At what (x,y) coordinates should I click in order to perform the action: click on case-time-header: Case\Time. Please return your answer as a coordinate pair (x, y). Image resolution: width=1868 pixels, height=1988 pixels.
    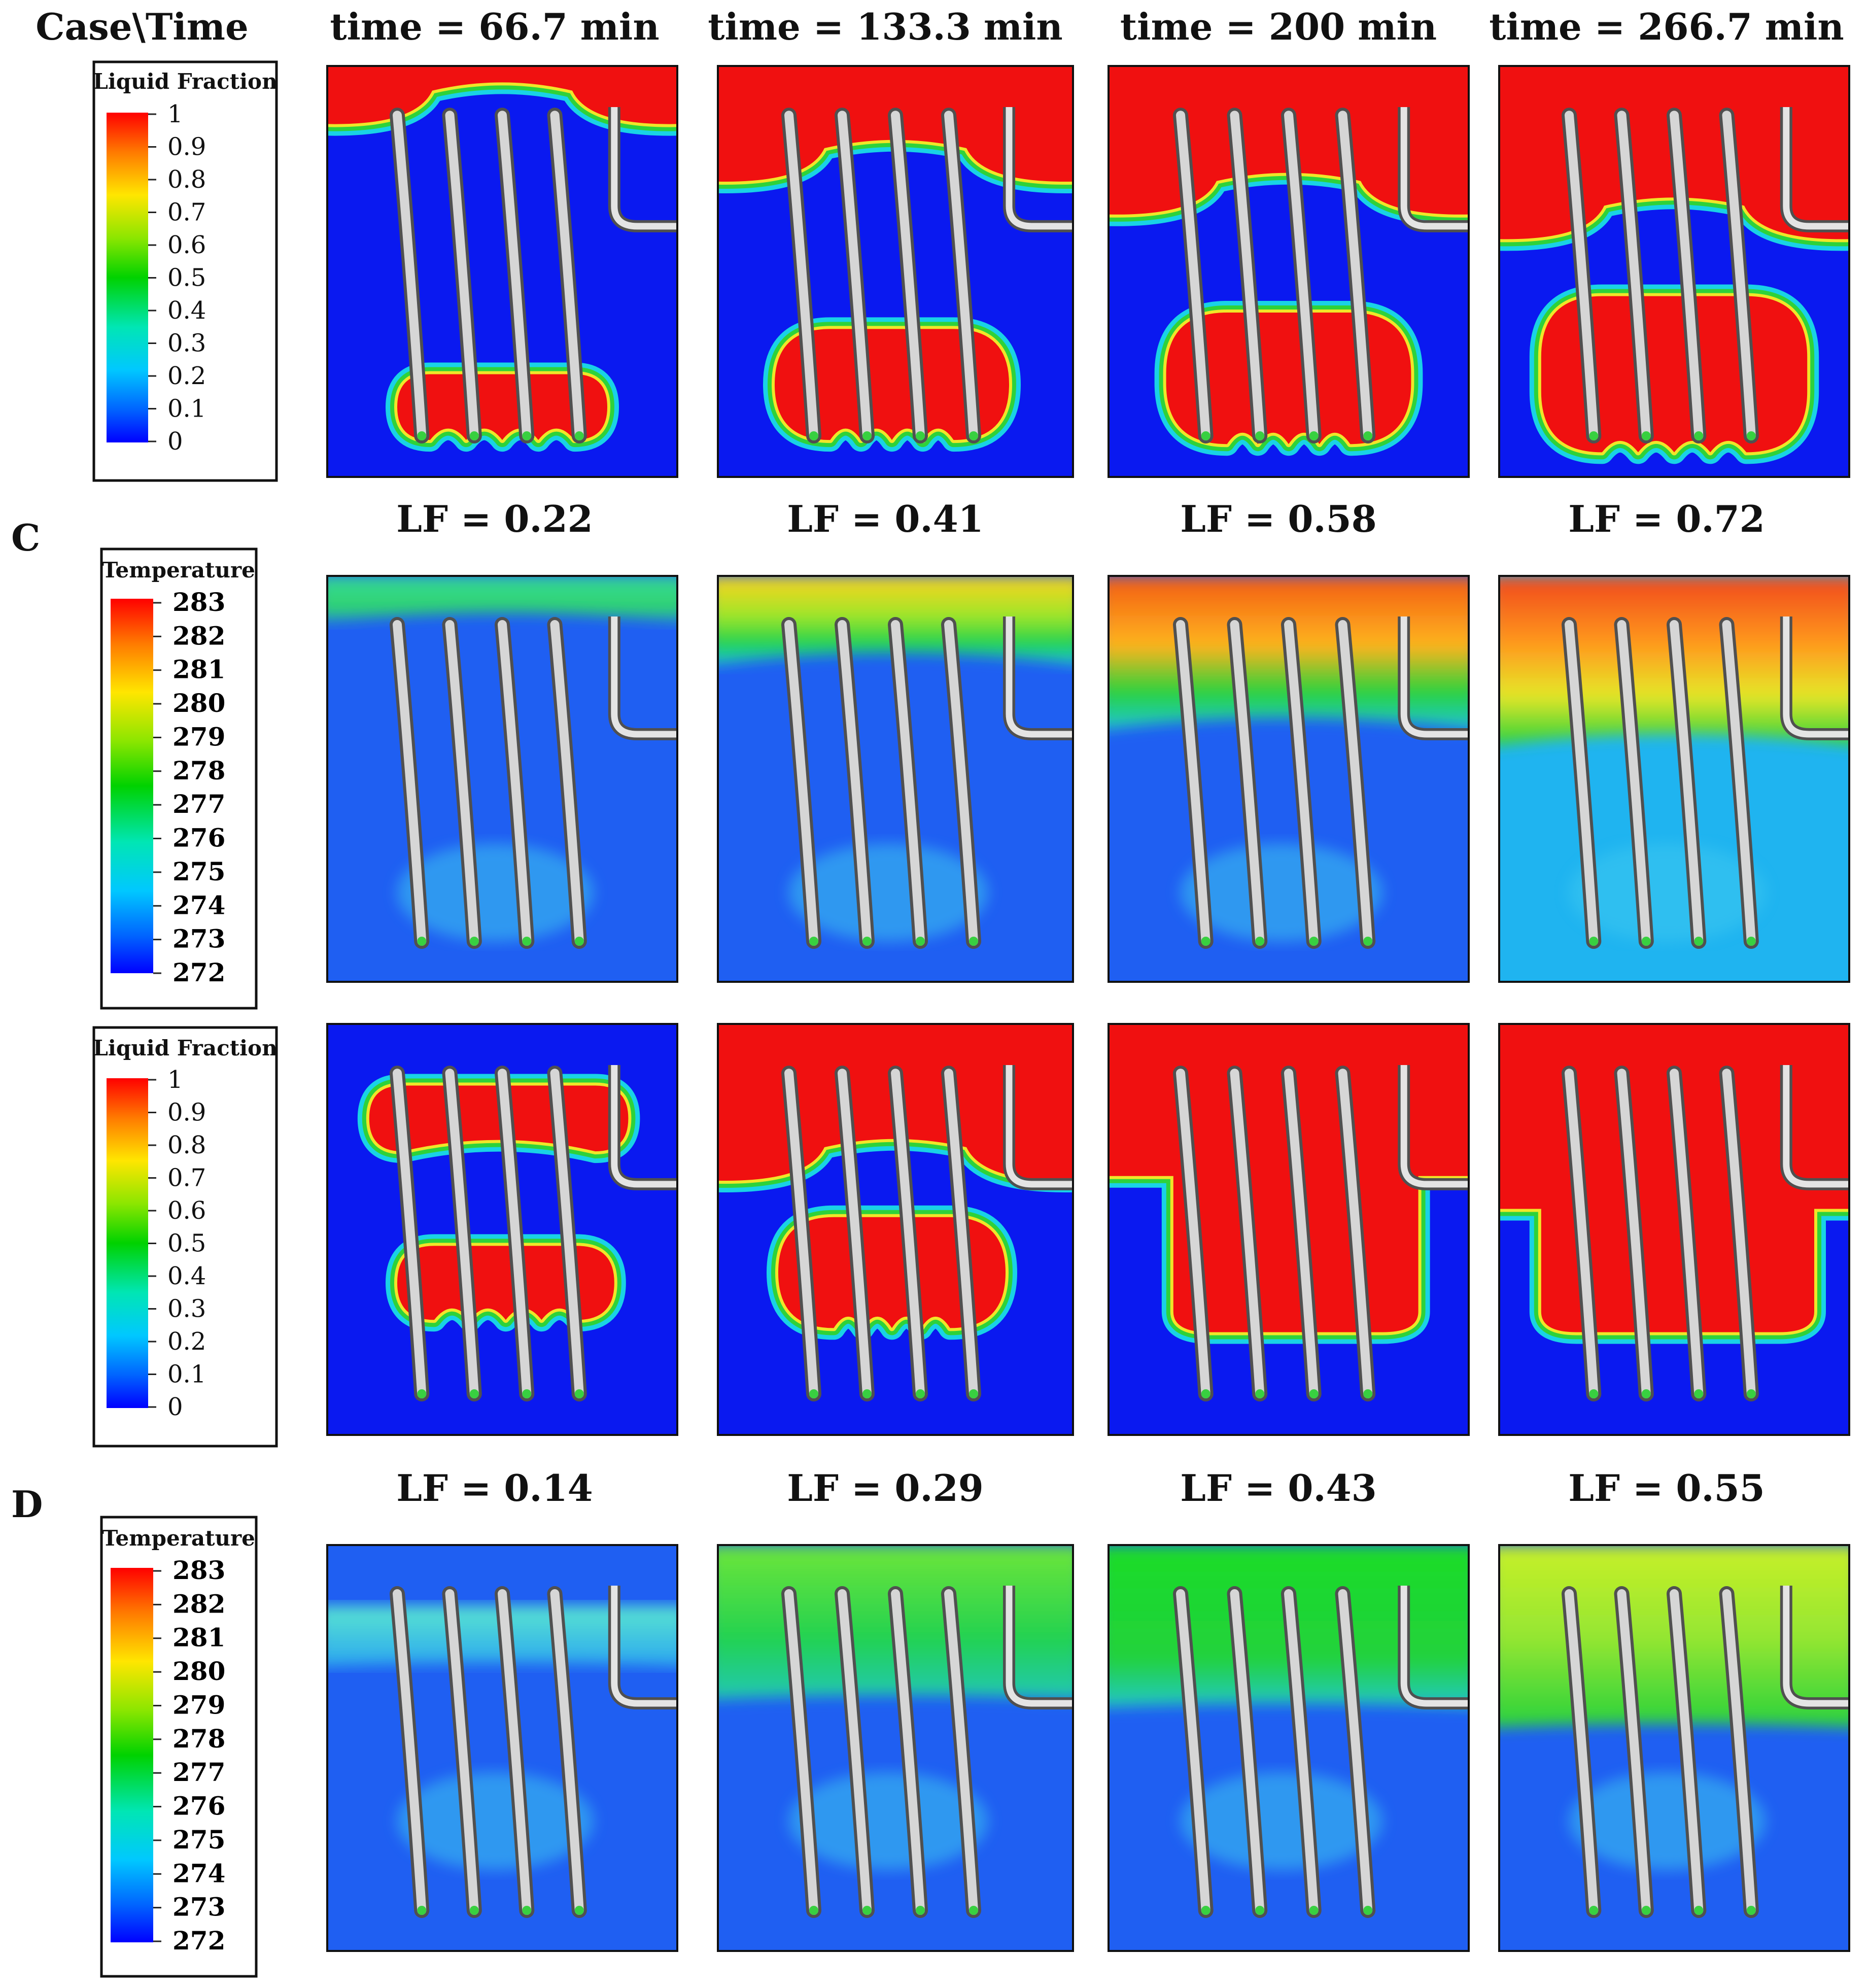
    Looking at the image, I should click on (142, 27).